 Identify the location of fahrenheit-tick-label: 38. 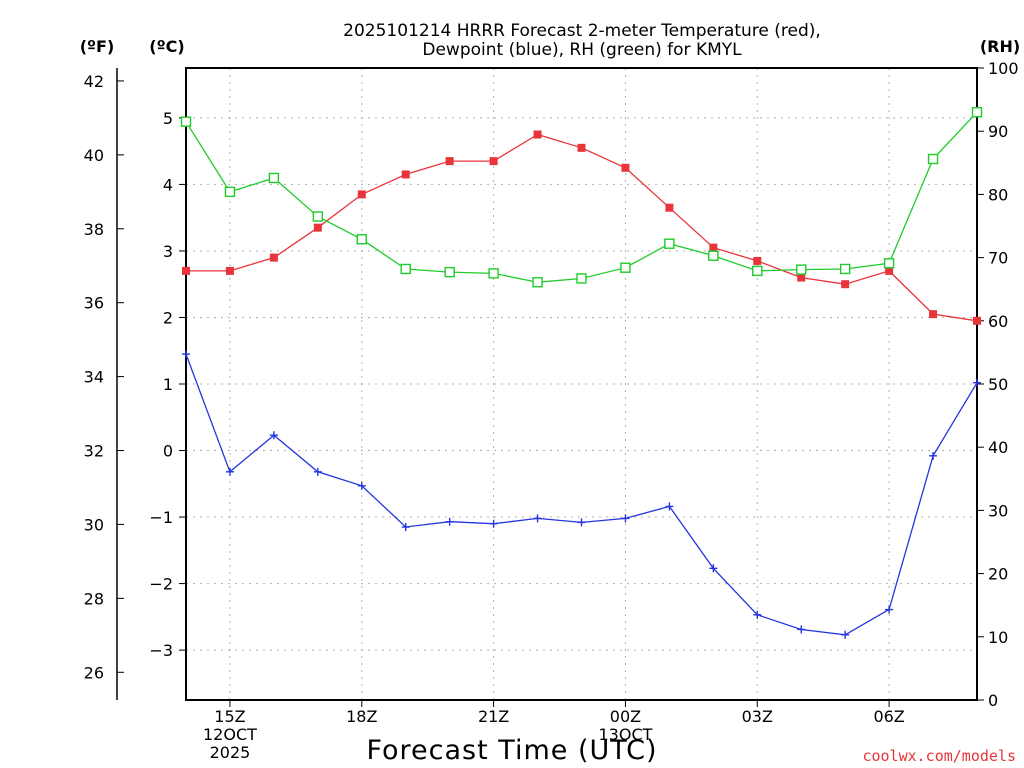
(94, 229).